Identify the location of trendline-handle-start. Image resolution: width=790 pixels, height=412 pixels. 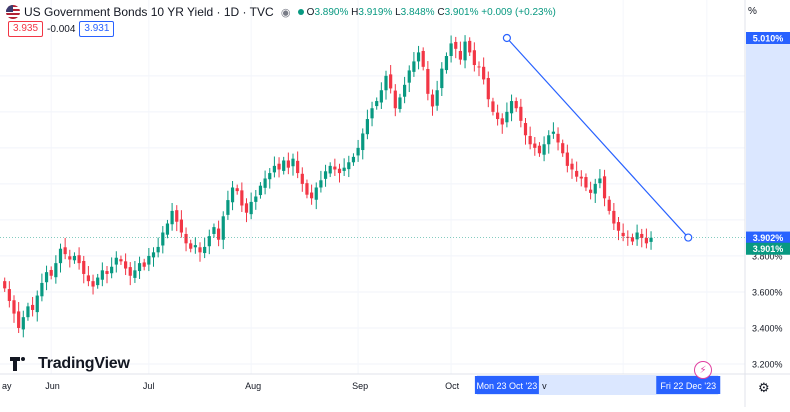
(506, 38).